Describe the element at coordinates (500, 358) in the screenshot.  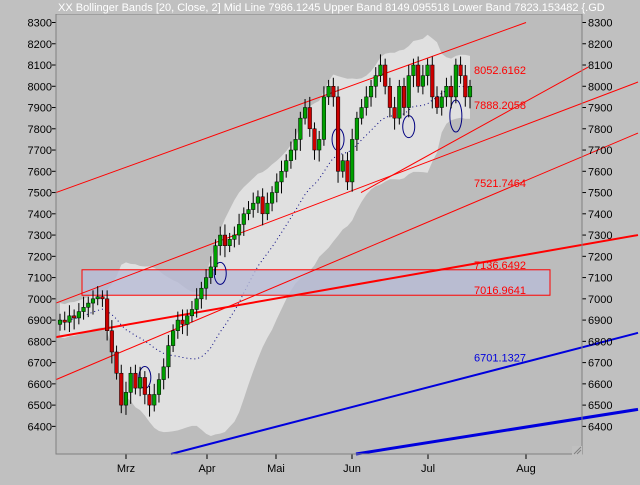
I see `level-label: 6701.1327` at that location.